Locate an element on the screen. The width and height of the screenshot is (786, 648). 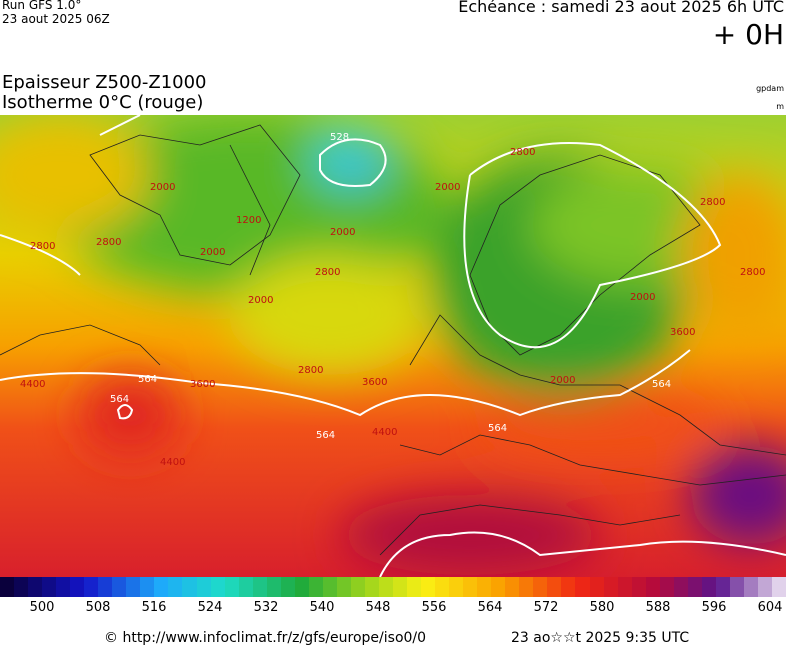
unit-height: m is located at coordinates (780, 106).